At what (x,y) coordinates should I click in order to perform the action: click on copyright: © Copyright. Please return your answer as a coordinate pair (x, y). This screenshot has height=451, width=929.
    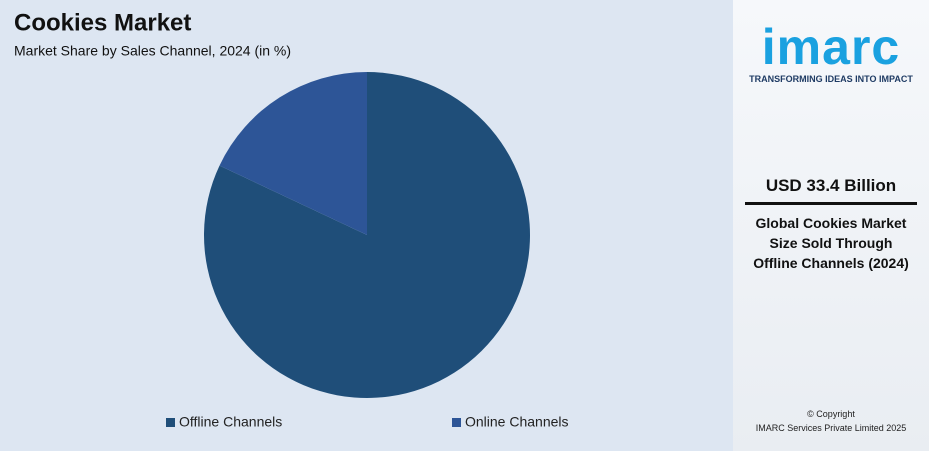
    Looking at the image, I should click on (831, 414).